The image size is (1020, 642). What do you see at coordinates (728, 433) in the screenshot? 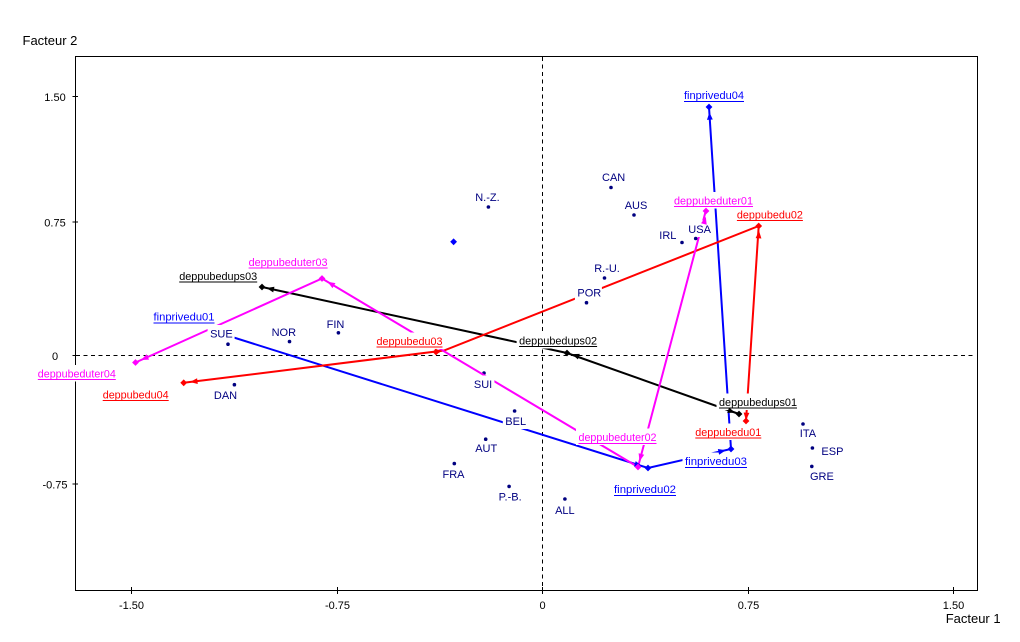
I see `svg-text: deppubedu01` at bounding box center [728, 433].